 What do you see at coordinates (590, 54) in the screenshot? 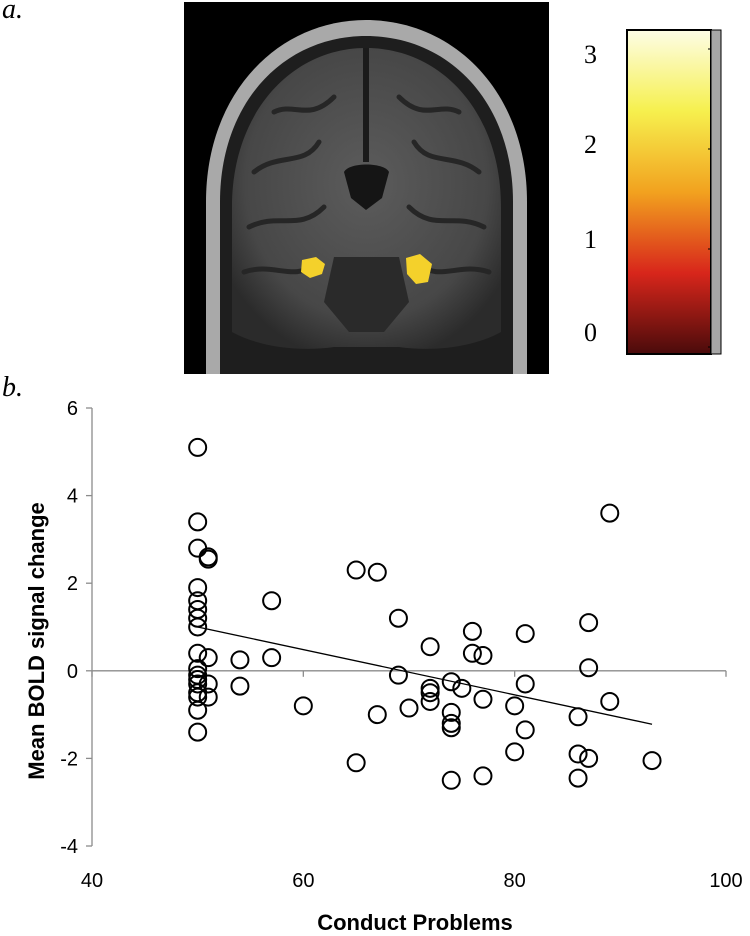
I see `colorbar-tick-label: 3` at bounding box center [590, 54].